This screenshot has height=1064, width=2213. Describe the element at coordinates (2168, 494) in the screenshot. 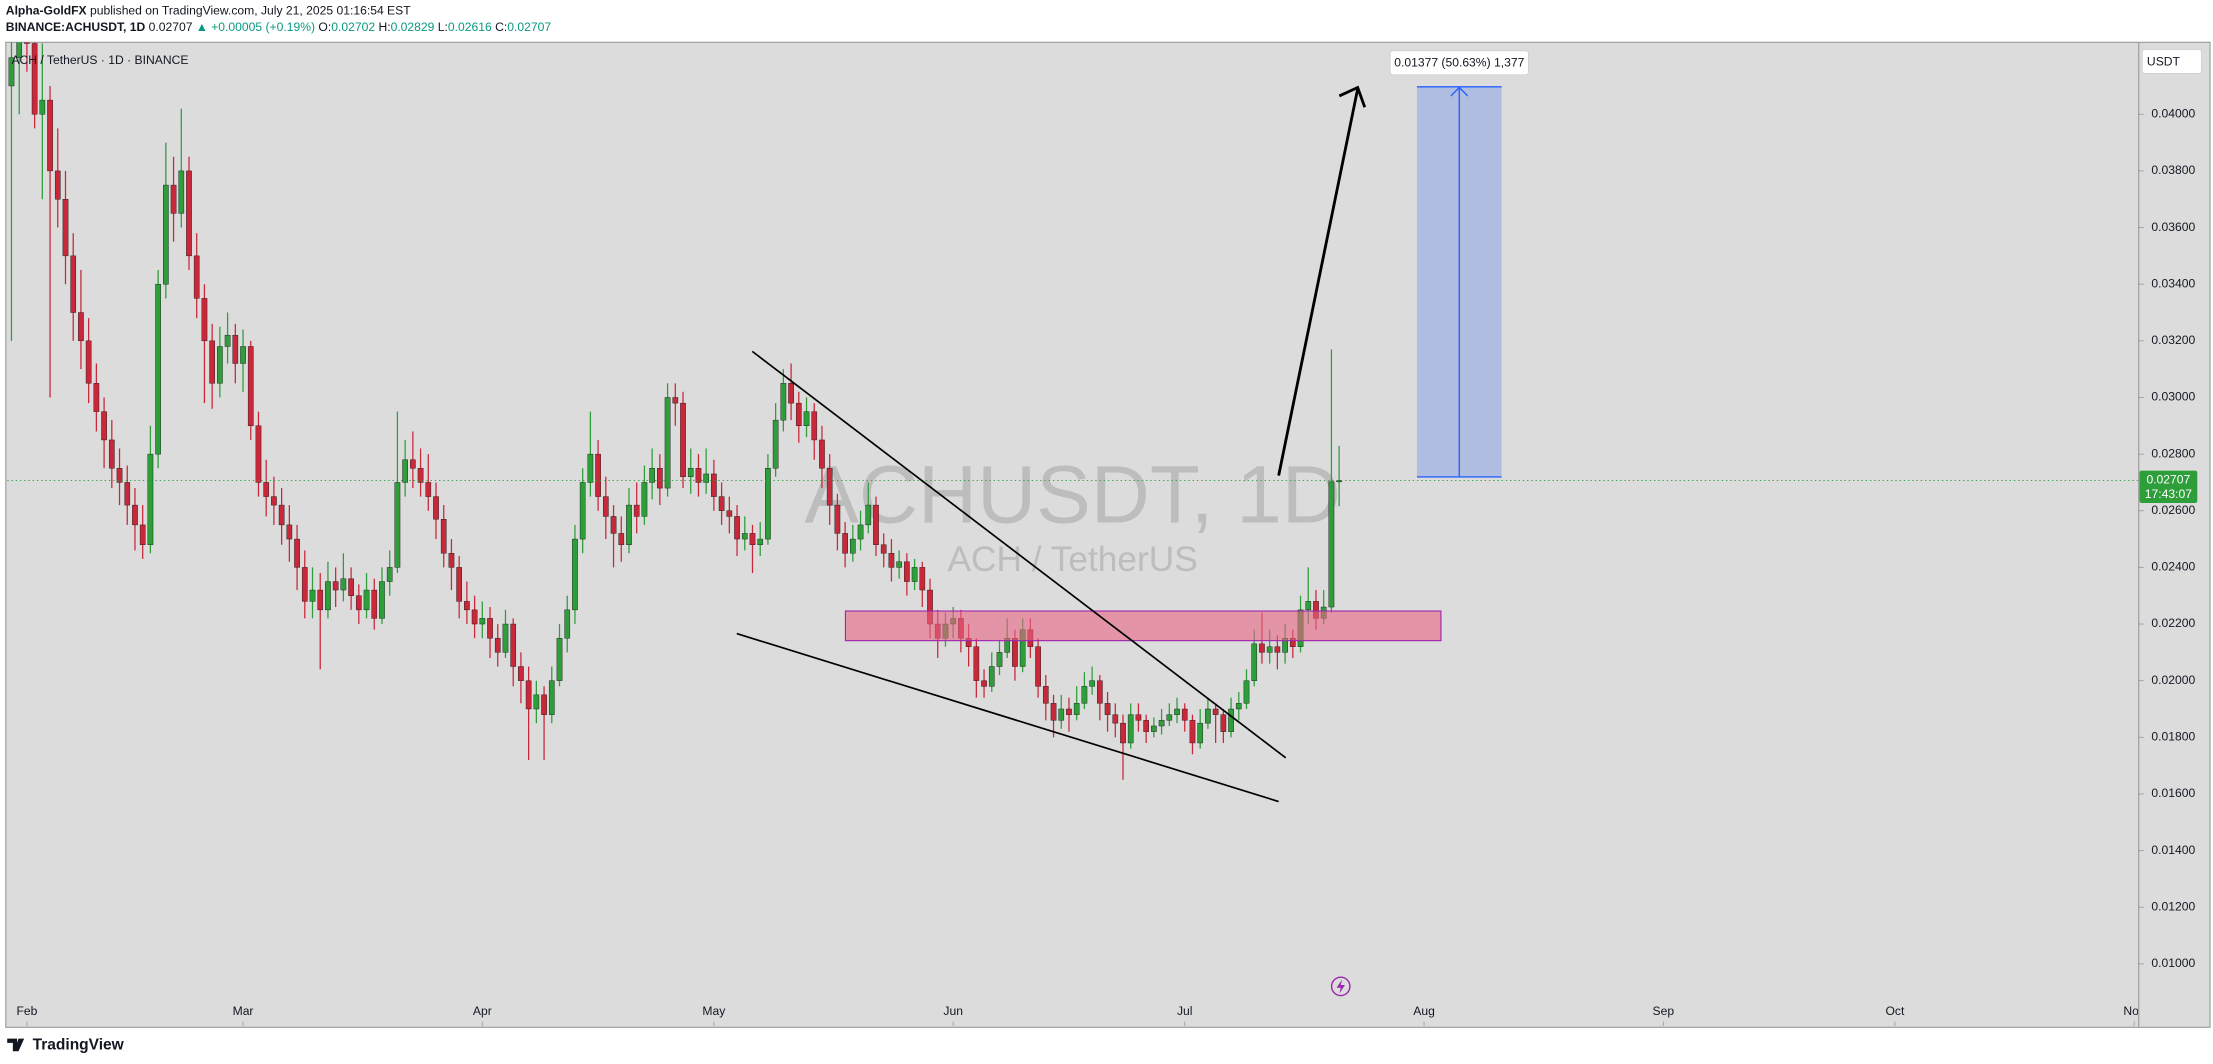

I see `countdown: 17:43:07` at that location.